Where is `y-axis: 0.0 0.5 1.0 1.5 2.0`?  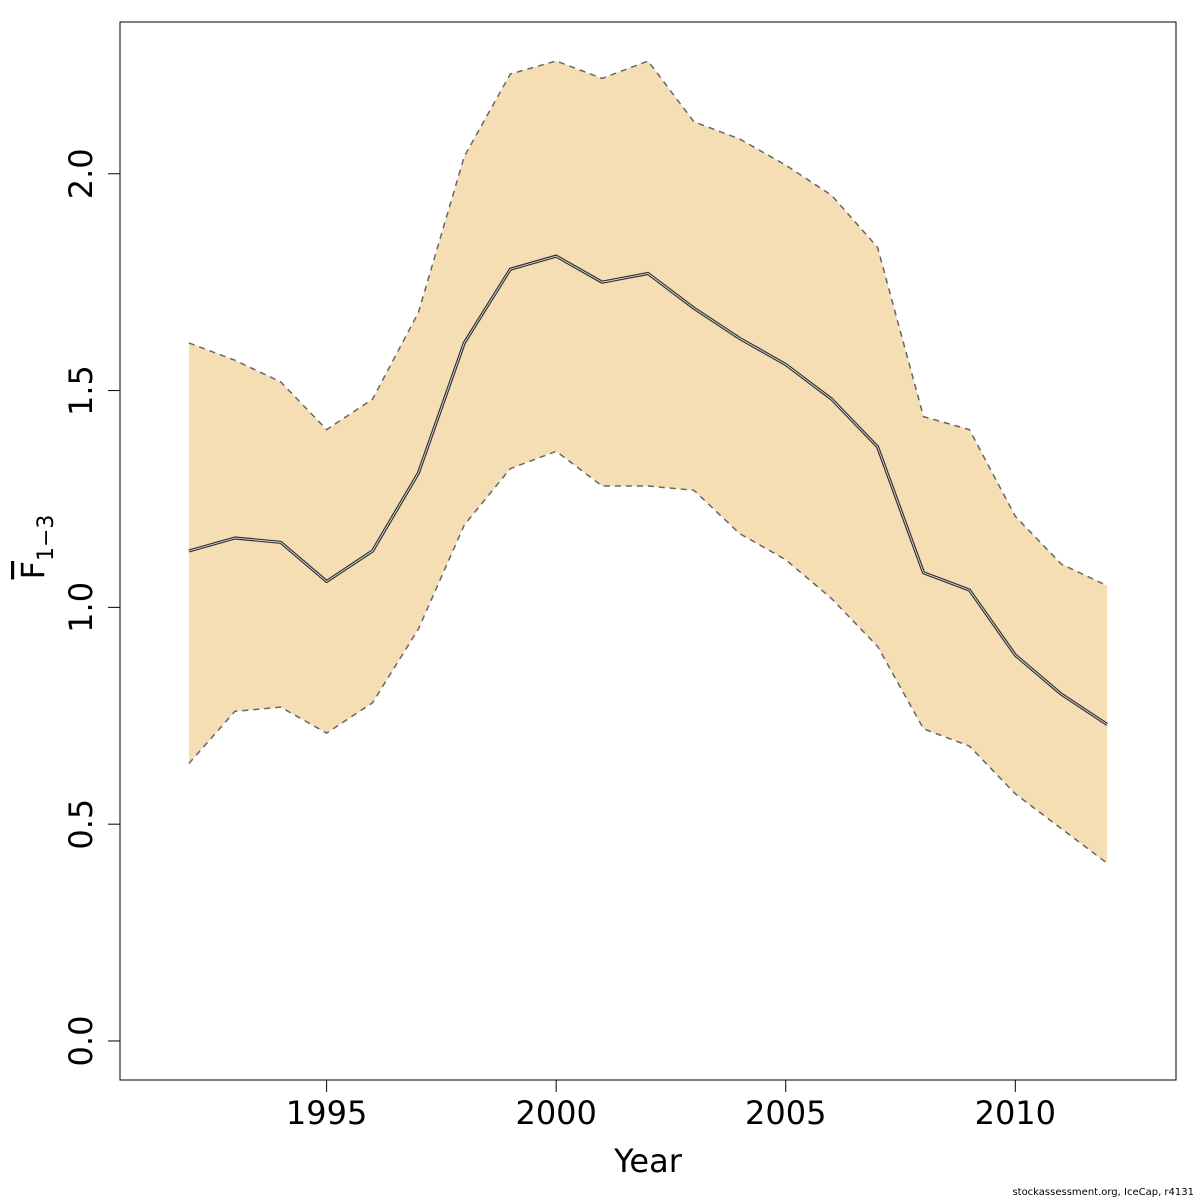
y-axis: 0.0 0.5 1.0 1.5 2.0 is located at coordinates (91, 607).